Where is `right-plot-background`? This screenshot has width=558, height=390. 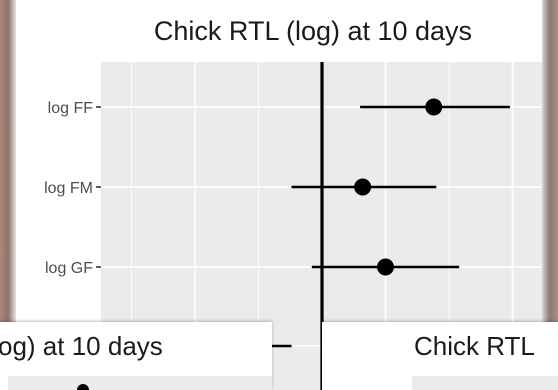
right-plot-background is located at coordinates (485, 383).